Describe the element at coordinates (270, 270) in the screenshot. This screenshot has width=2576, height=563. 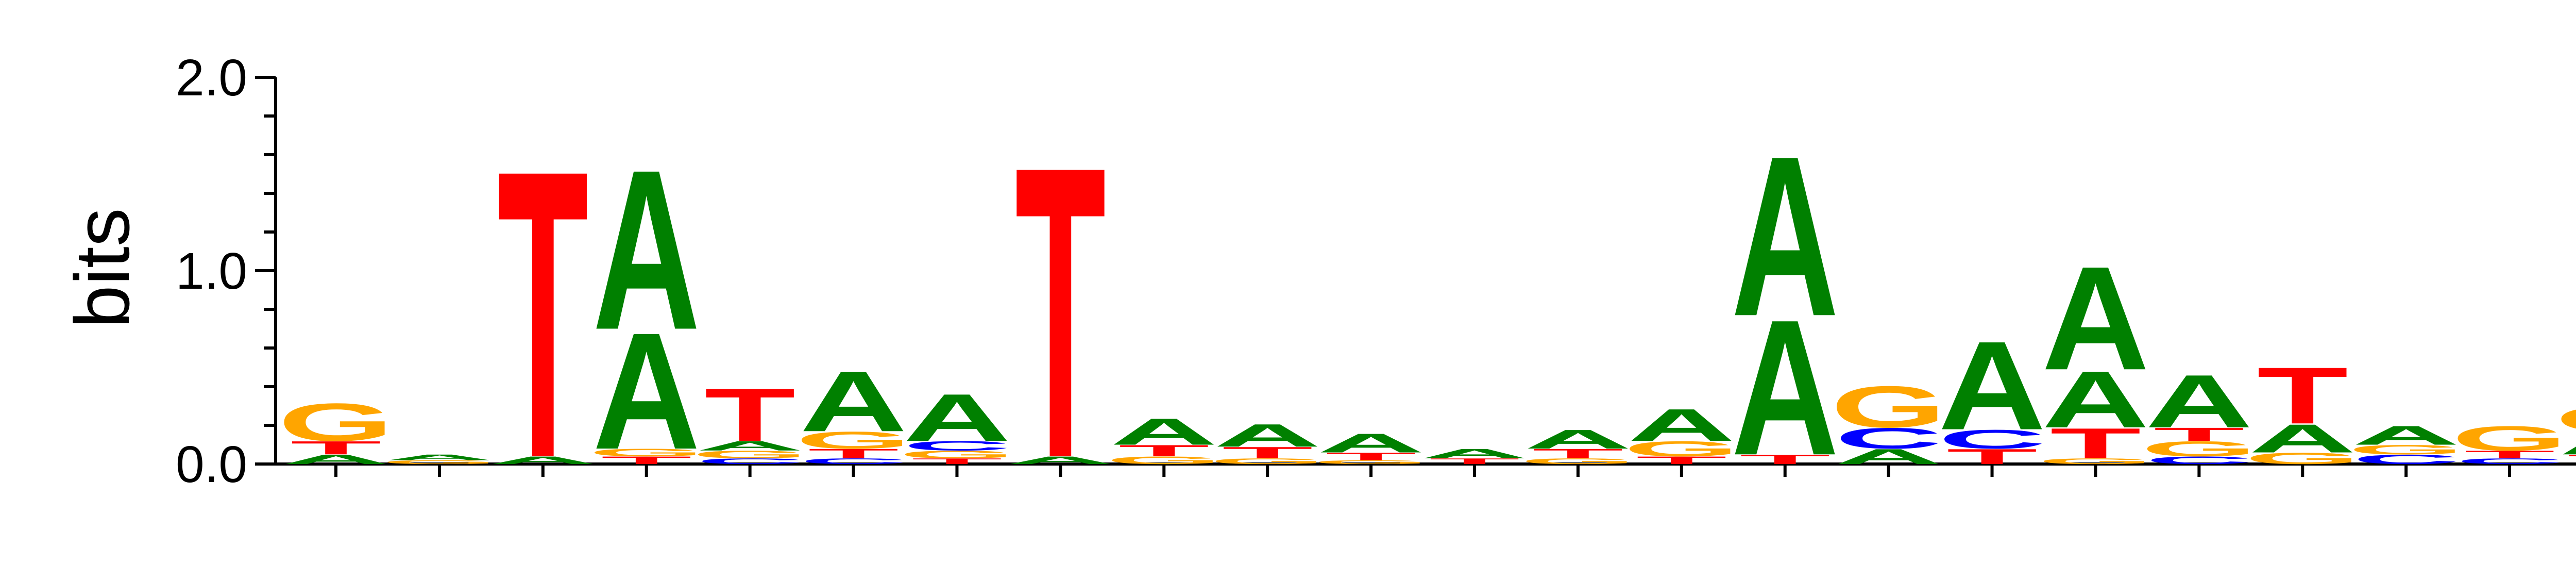
I see `y-minor-ticks` at that location.